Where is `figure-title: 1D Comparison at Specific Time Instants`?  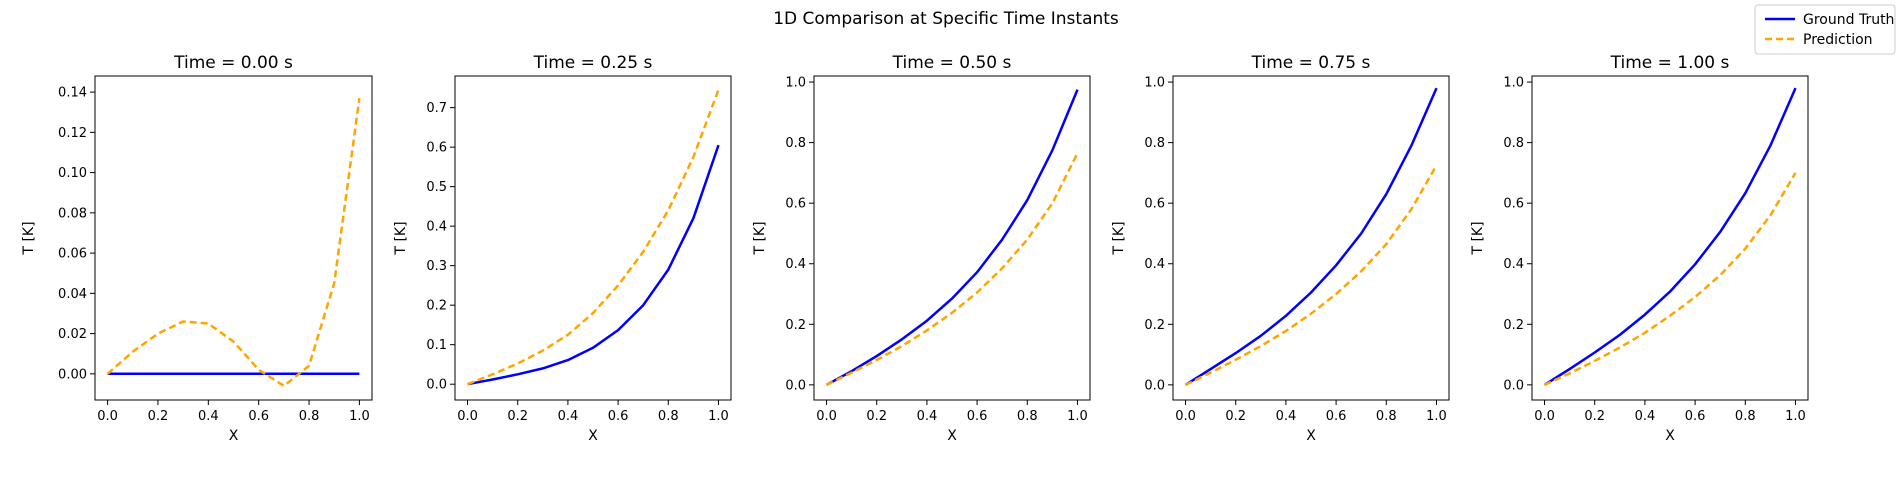 figure-title: 1D Comparison at Specific Time Instants is located at coordinates (946, 19).